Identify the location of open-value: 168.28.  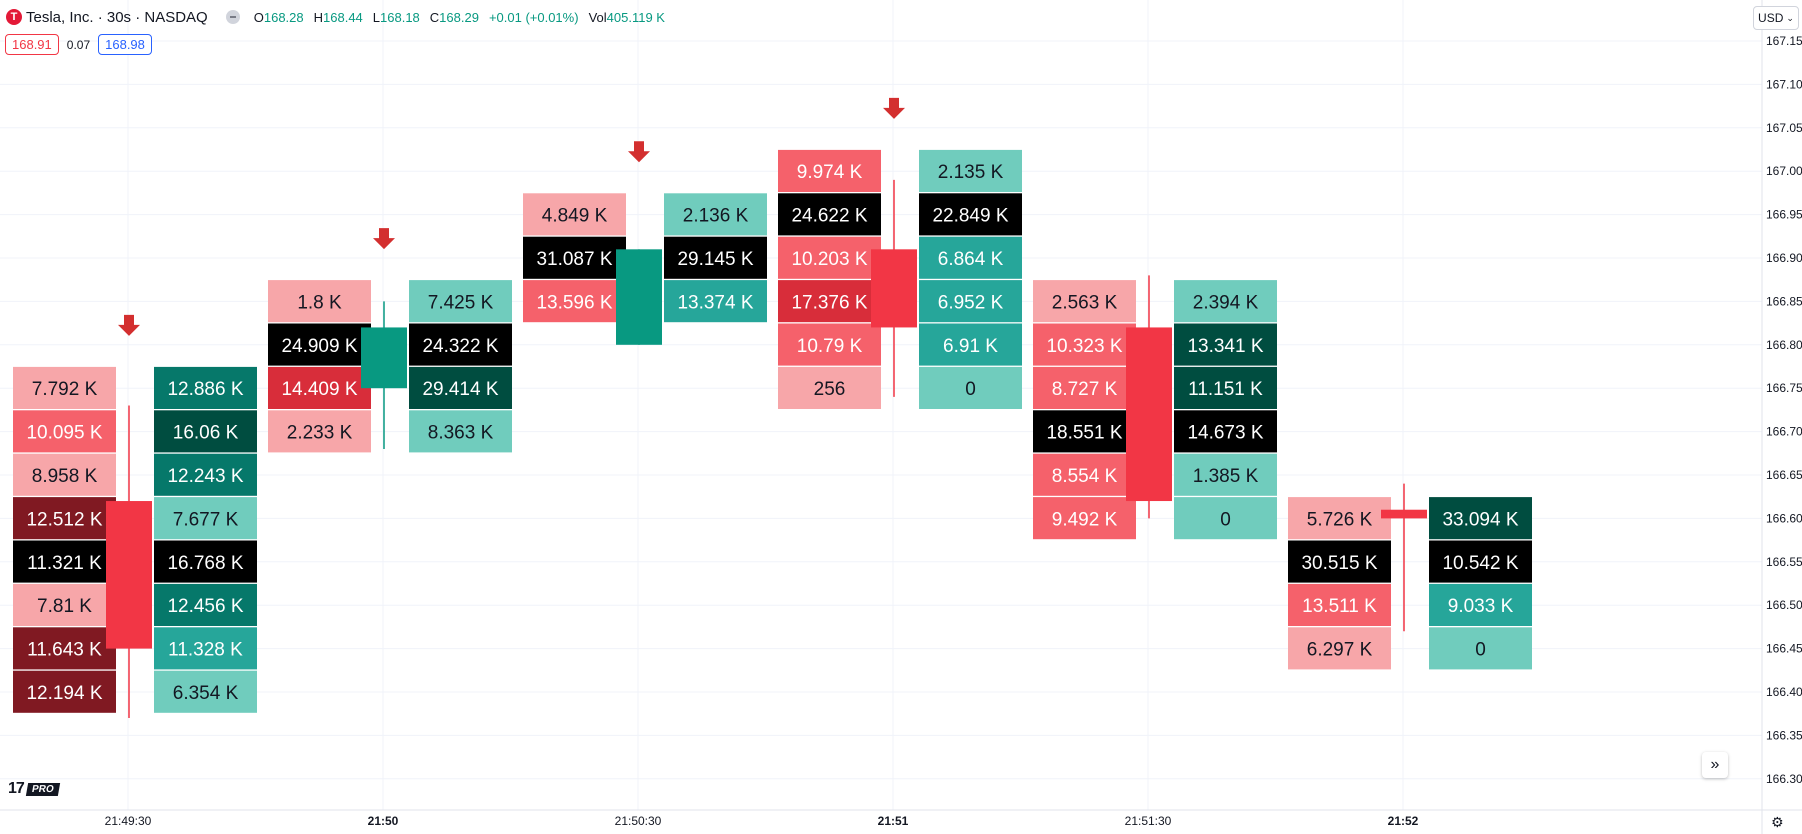
(283, 17).